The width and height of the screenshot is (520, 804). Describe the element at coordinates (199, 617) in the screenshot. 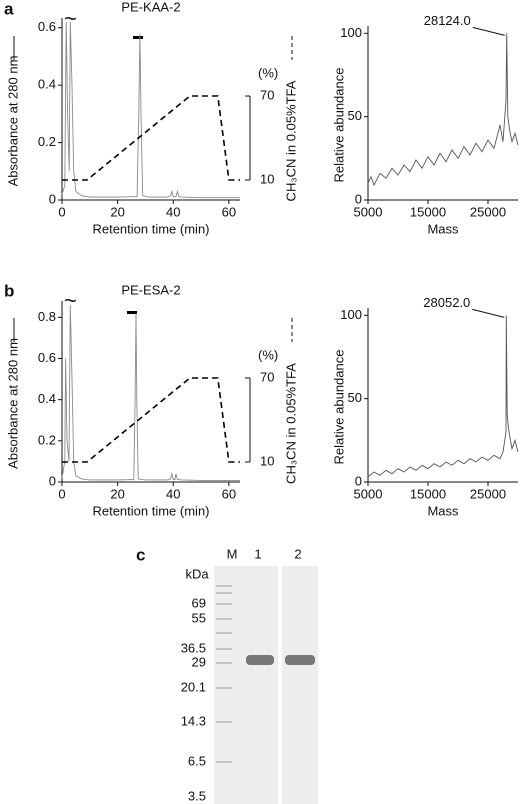

I see `marker-label: 55` at that location.